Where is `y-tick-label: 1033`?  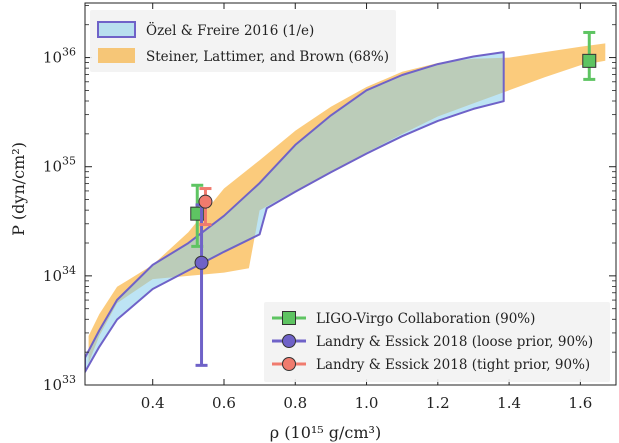
y-tick-label: 1033 is located at coordinates (59, 383).